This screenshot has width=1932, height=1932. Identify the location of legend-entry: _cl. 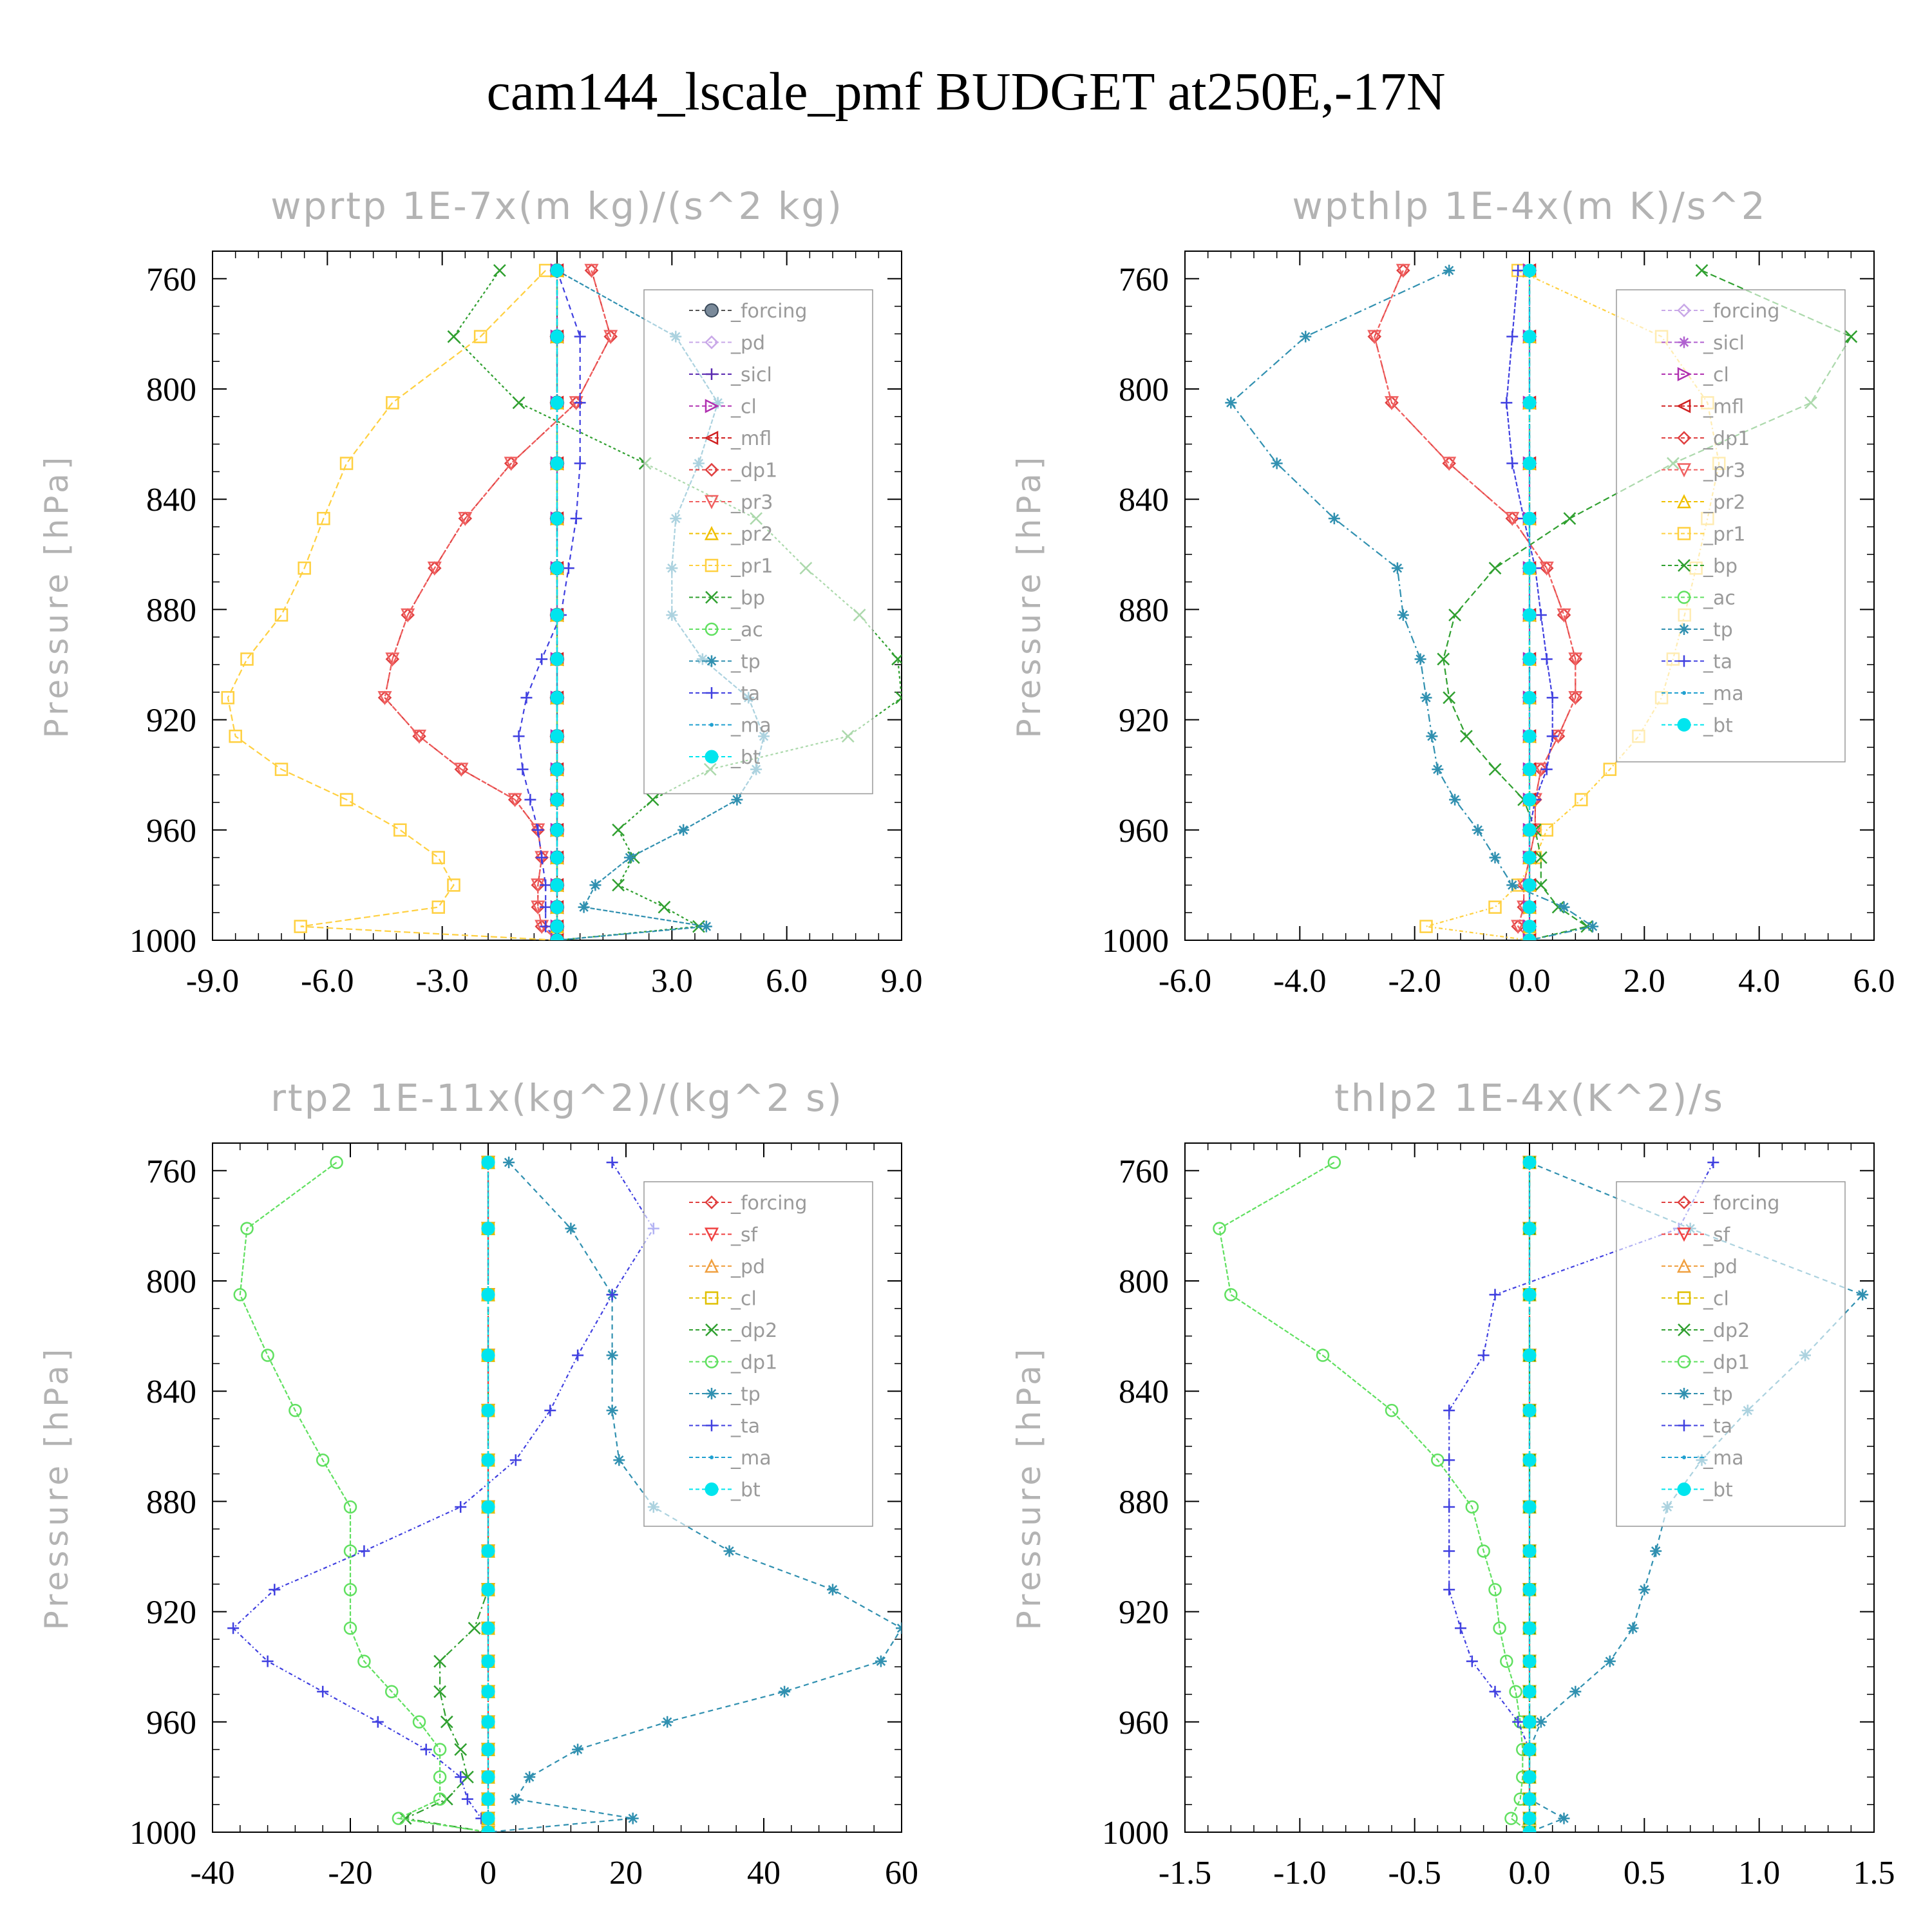
(723, 407).